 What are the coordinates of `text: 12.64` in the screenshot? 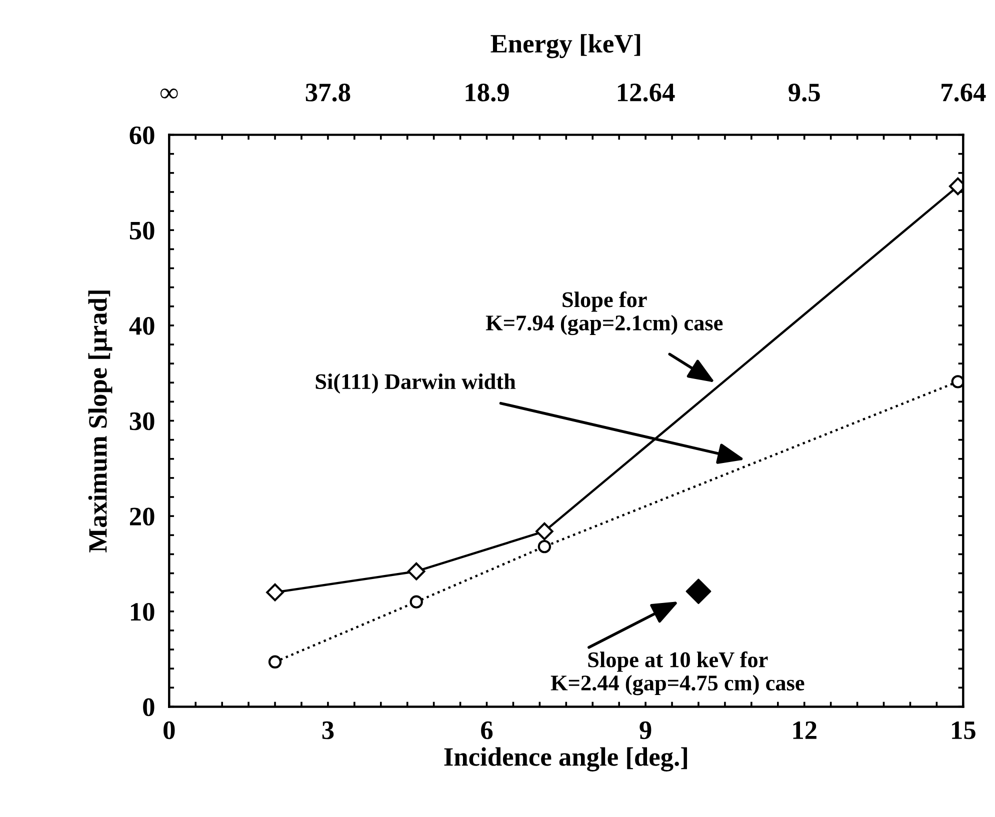 It's located at (646, 93).